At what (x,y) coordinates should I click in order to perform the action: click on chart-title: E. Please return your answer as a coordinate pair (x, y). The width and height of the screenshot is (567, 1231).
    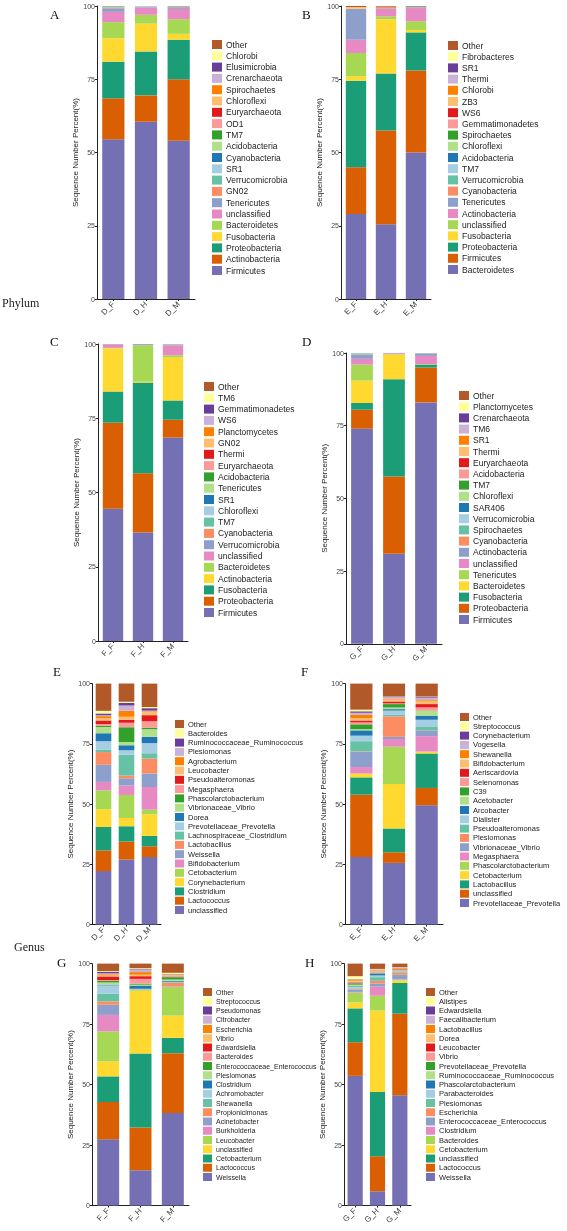
    Looking at the image, I should click on (57, 671).